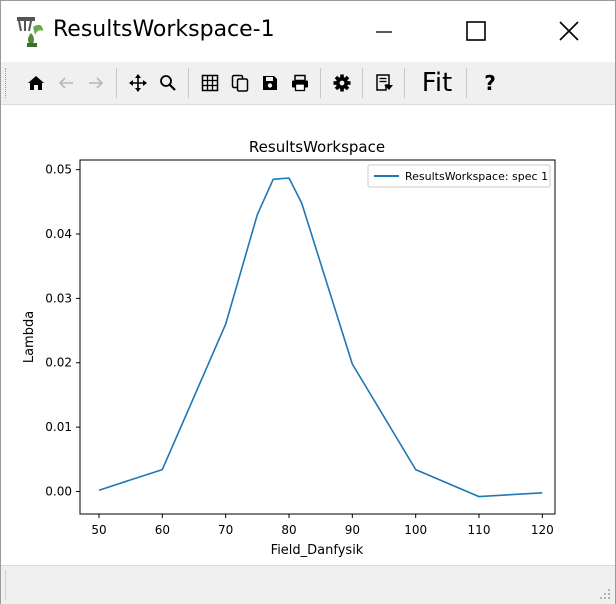 This screenshot has width=616, height=604. Describe the element at coordinates (162, 530) in the screenshot. I see `x-tick-label: 60` at that location.